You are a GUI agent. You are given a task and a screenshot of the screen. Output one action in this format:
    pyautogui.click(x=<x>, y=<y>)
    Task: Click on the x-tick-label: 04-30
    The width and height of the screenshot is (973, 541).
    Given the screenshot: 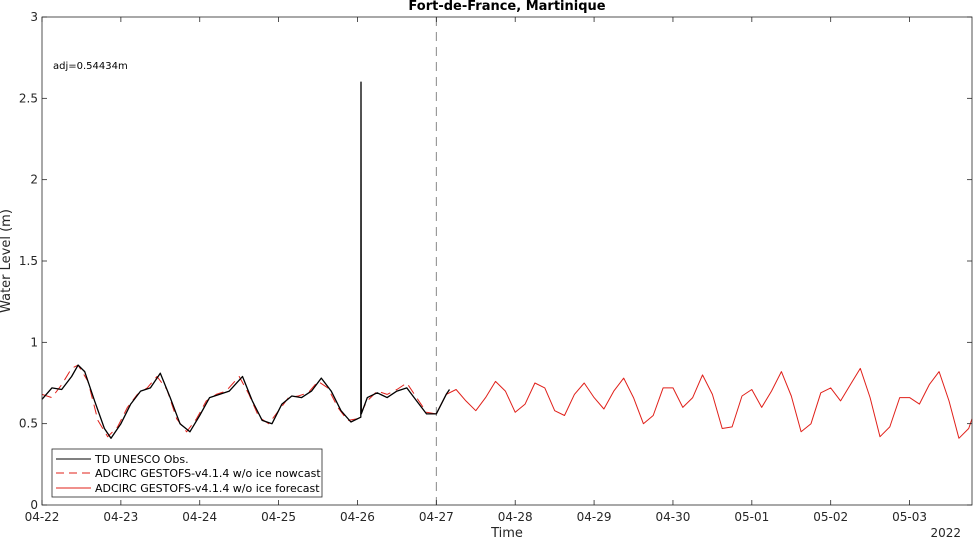 What is the action you would take?
    pyautogui.click(x=673, y=517)
    